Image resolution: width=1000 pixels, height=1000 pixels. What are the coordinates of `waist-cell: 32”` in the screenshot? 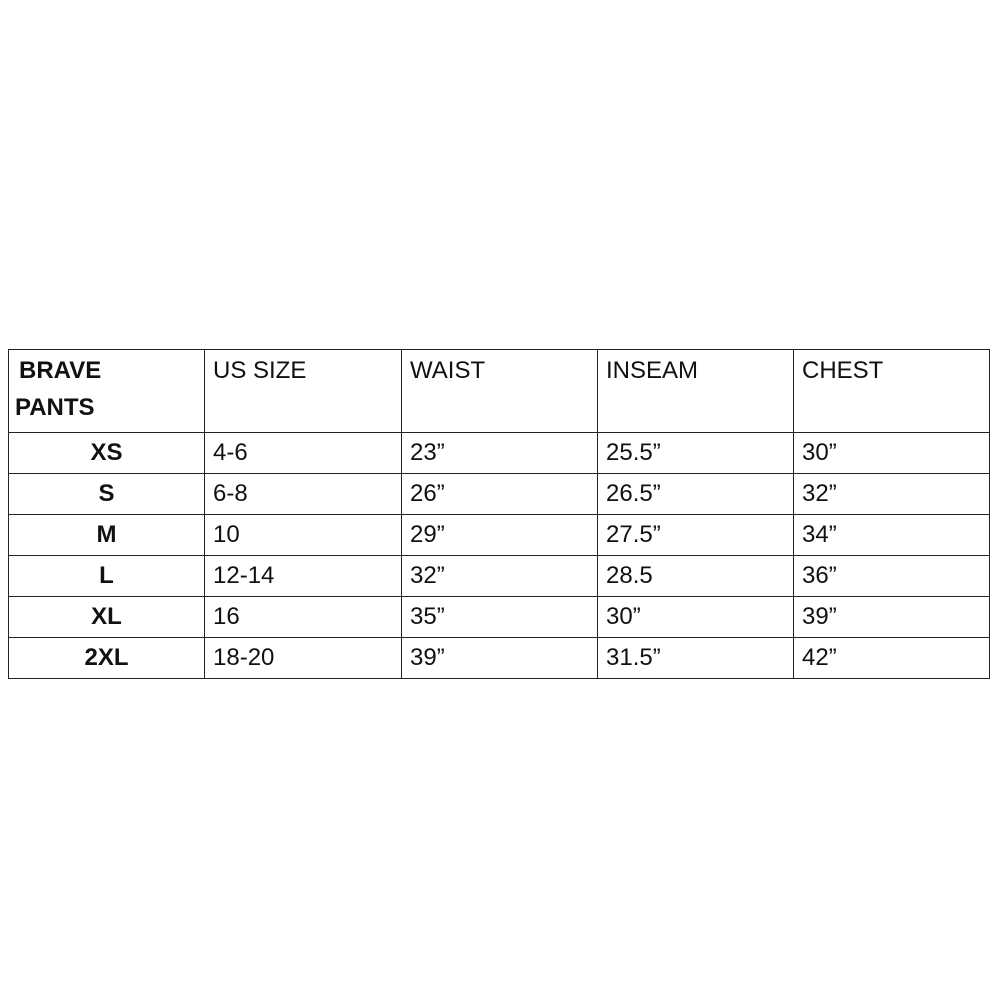 It's located at (499, 576).